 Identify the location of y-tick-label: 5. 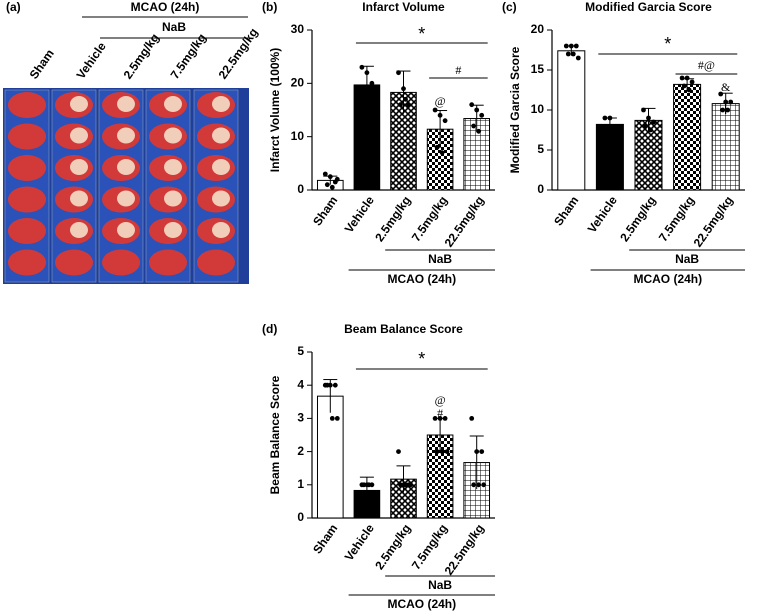
(300, 351).